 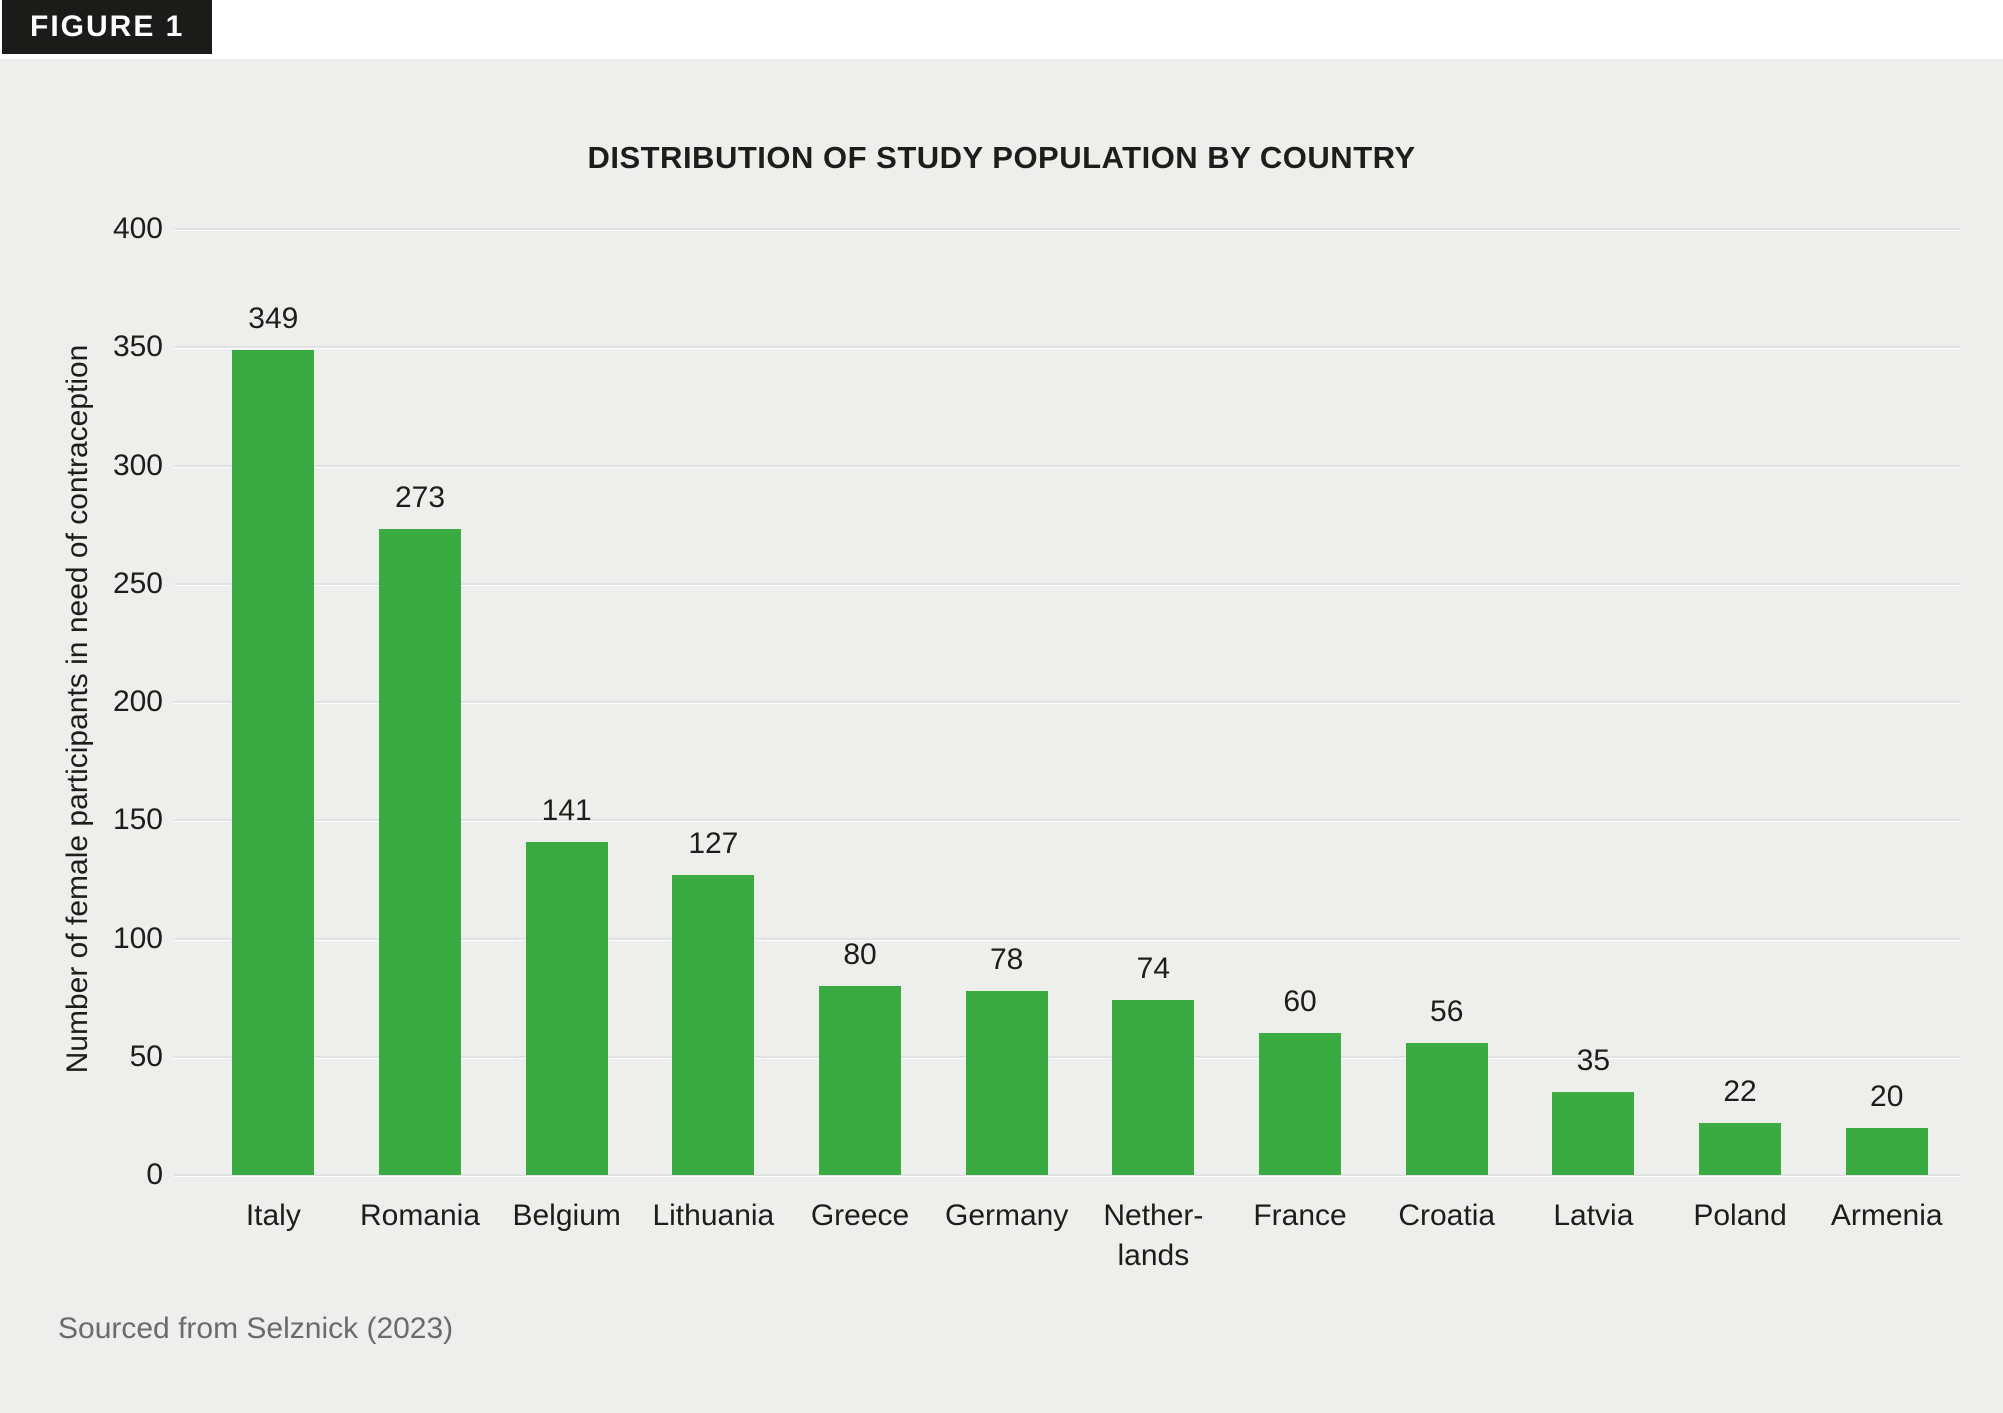 I want to click on bar-slot: 60, so click(x=1300, y=702).